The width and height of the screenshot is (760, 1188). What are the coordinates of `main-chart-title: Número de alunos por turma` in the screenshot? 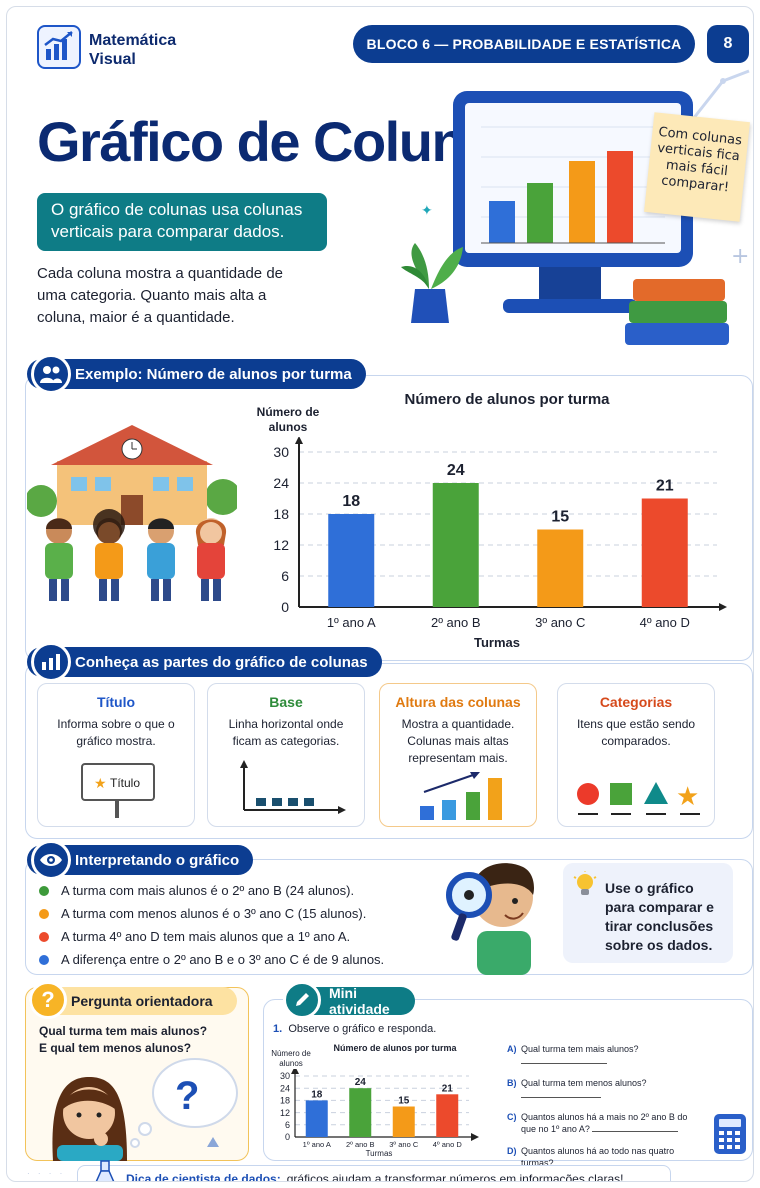 It's located at (507, 399).